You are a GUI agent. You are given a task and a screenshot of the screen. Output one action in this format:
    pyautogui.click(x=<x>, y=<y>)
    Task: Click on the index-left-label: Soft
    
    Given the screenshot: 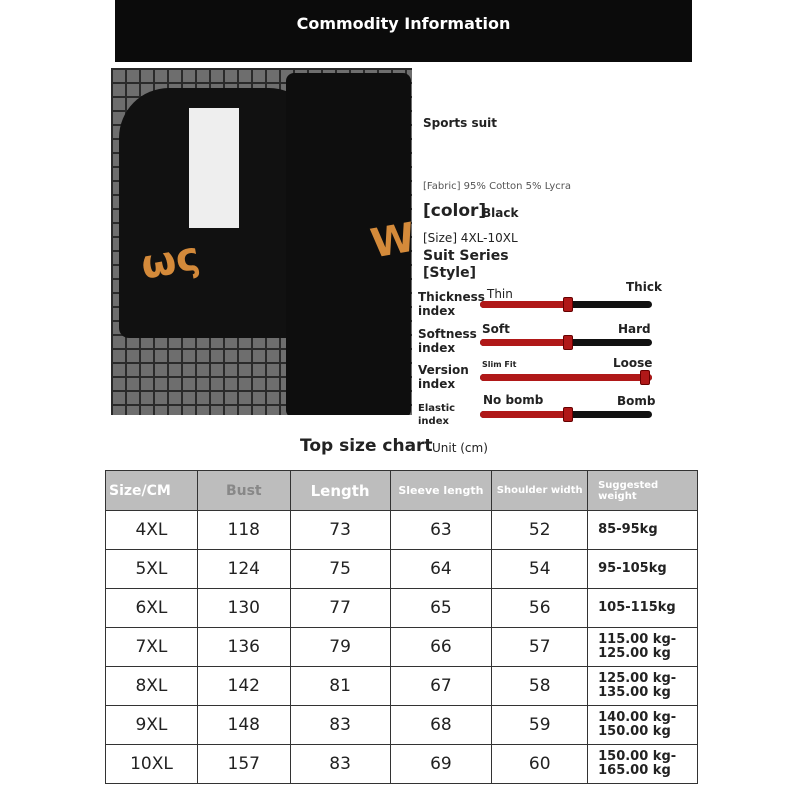 What is the action you would take?
    pyautogui.click(x=496, y=329)
    